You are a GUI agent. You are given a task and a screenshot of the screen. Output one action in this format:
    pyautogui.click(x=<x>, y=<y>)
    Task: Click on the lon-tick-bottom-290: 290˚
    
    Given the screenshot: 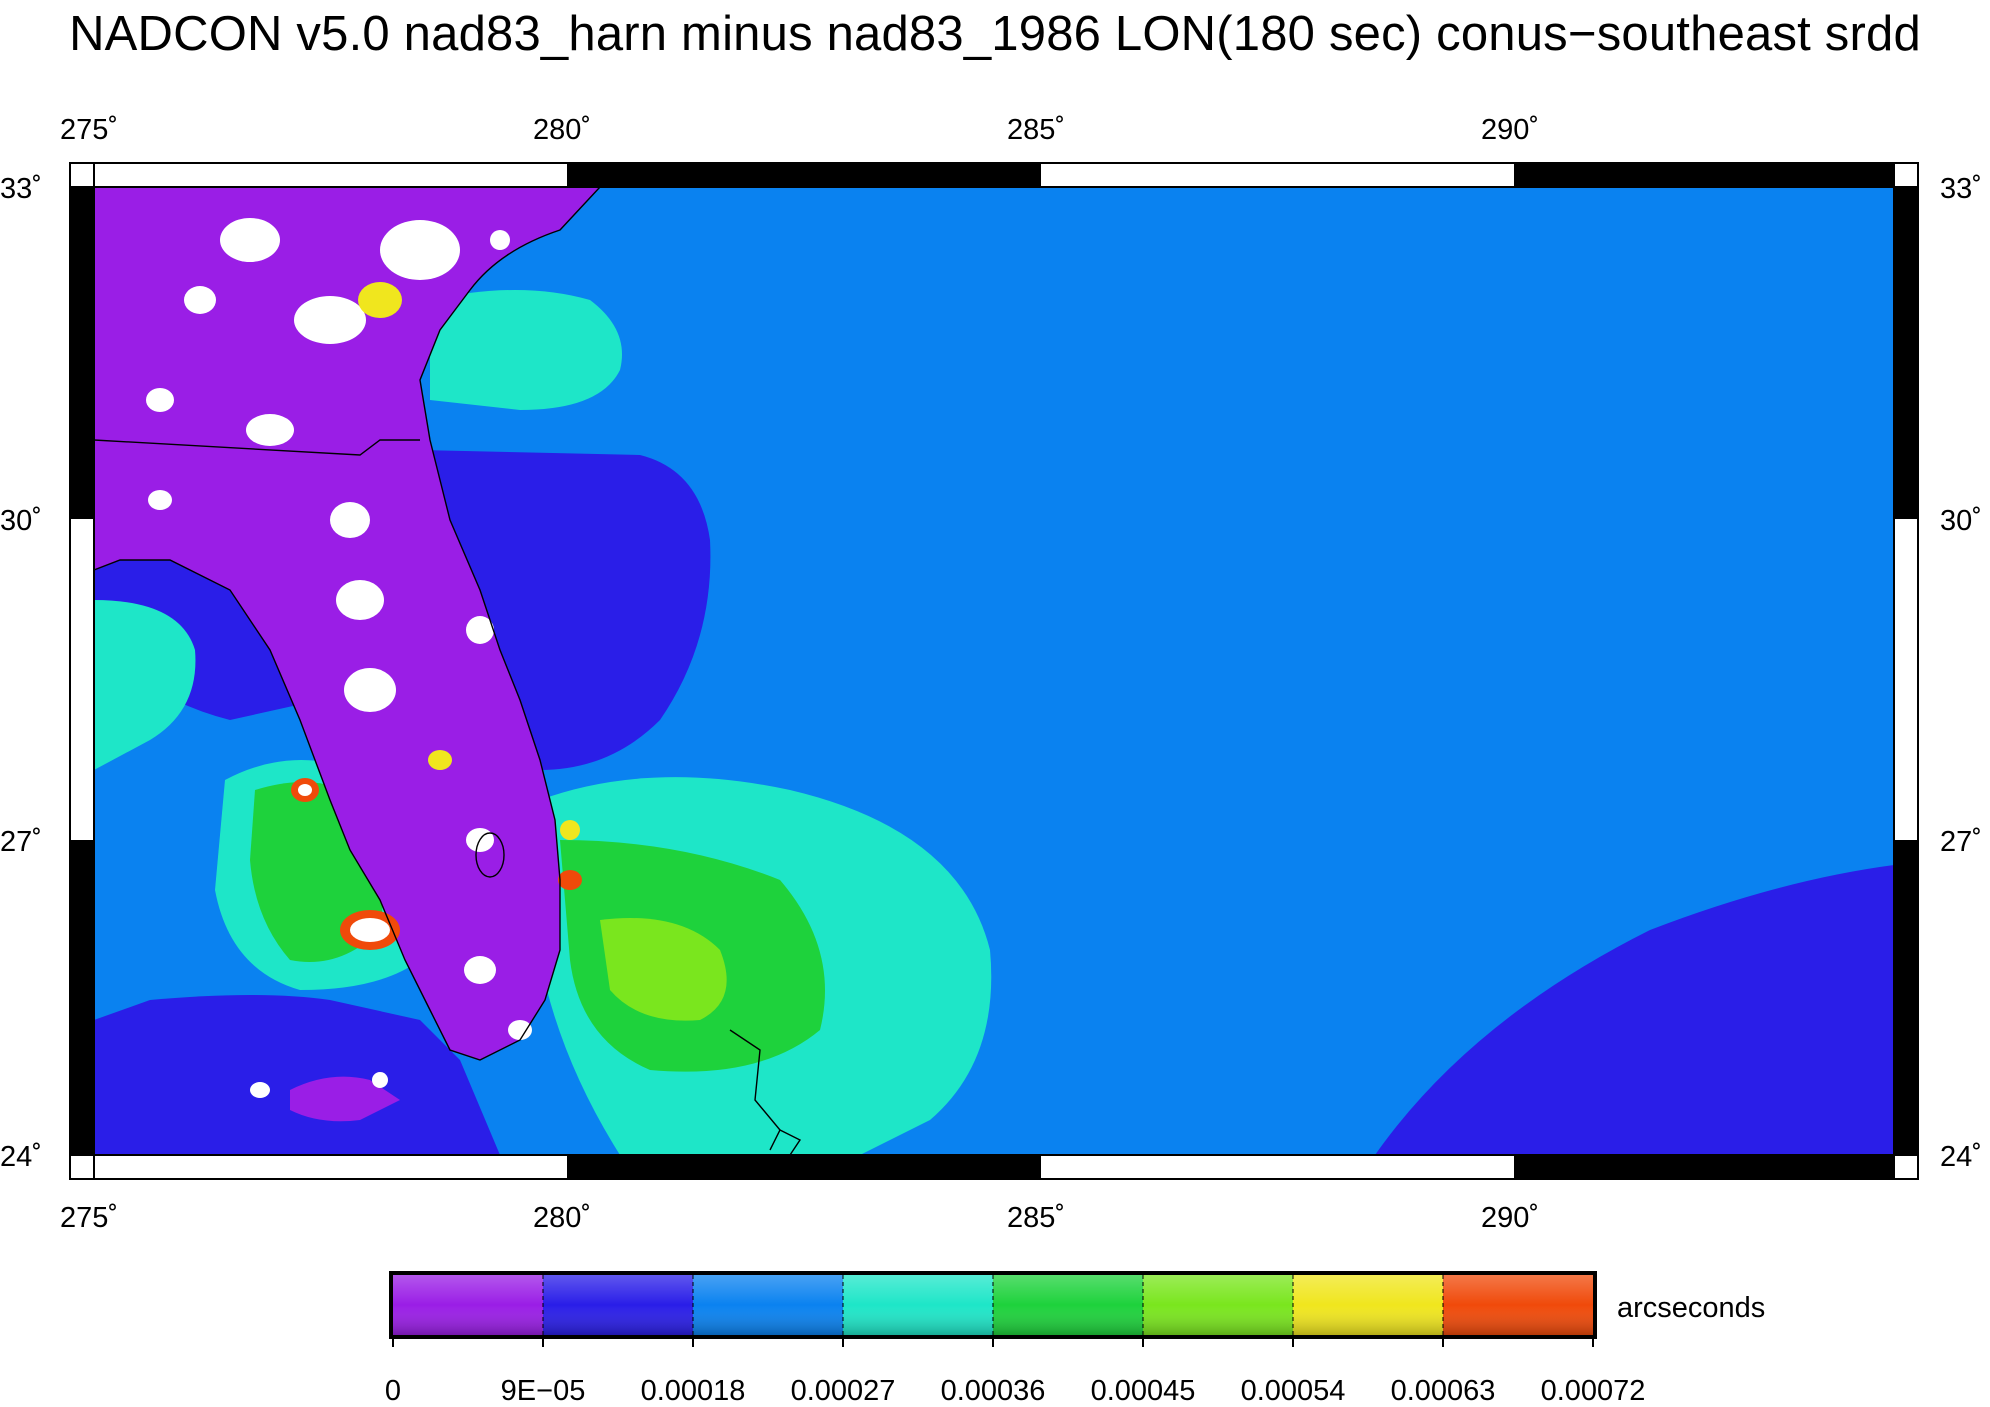 What is the action you would take?
    pyautogui.click(x=1510, y=1218)
    